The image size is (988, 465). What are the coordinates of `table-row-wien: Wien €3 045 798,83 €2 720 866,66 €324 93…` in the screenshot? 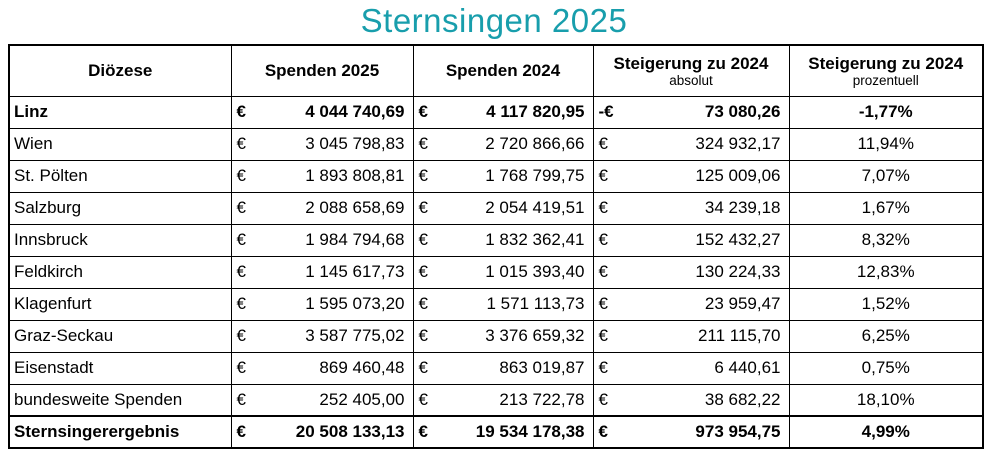 It's located at (496, 144).